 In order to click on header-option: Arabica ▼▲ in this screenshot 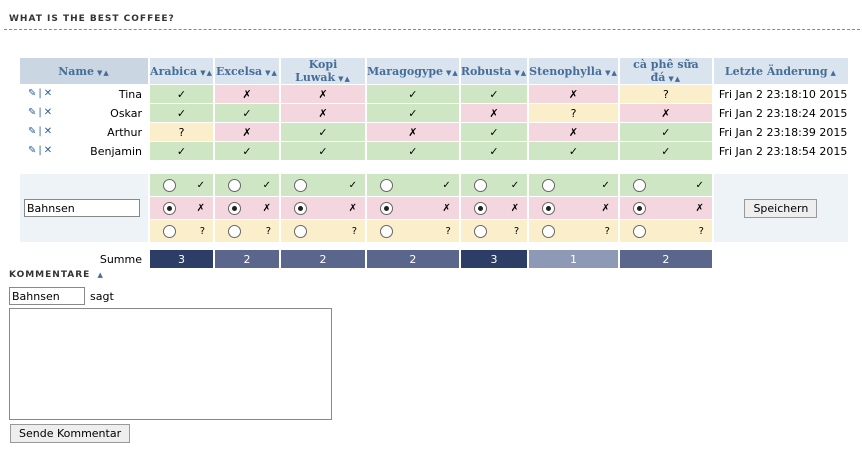, I will do `click(181, 71)`.